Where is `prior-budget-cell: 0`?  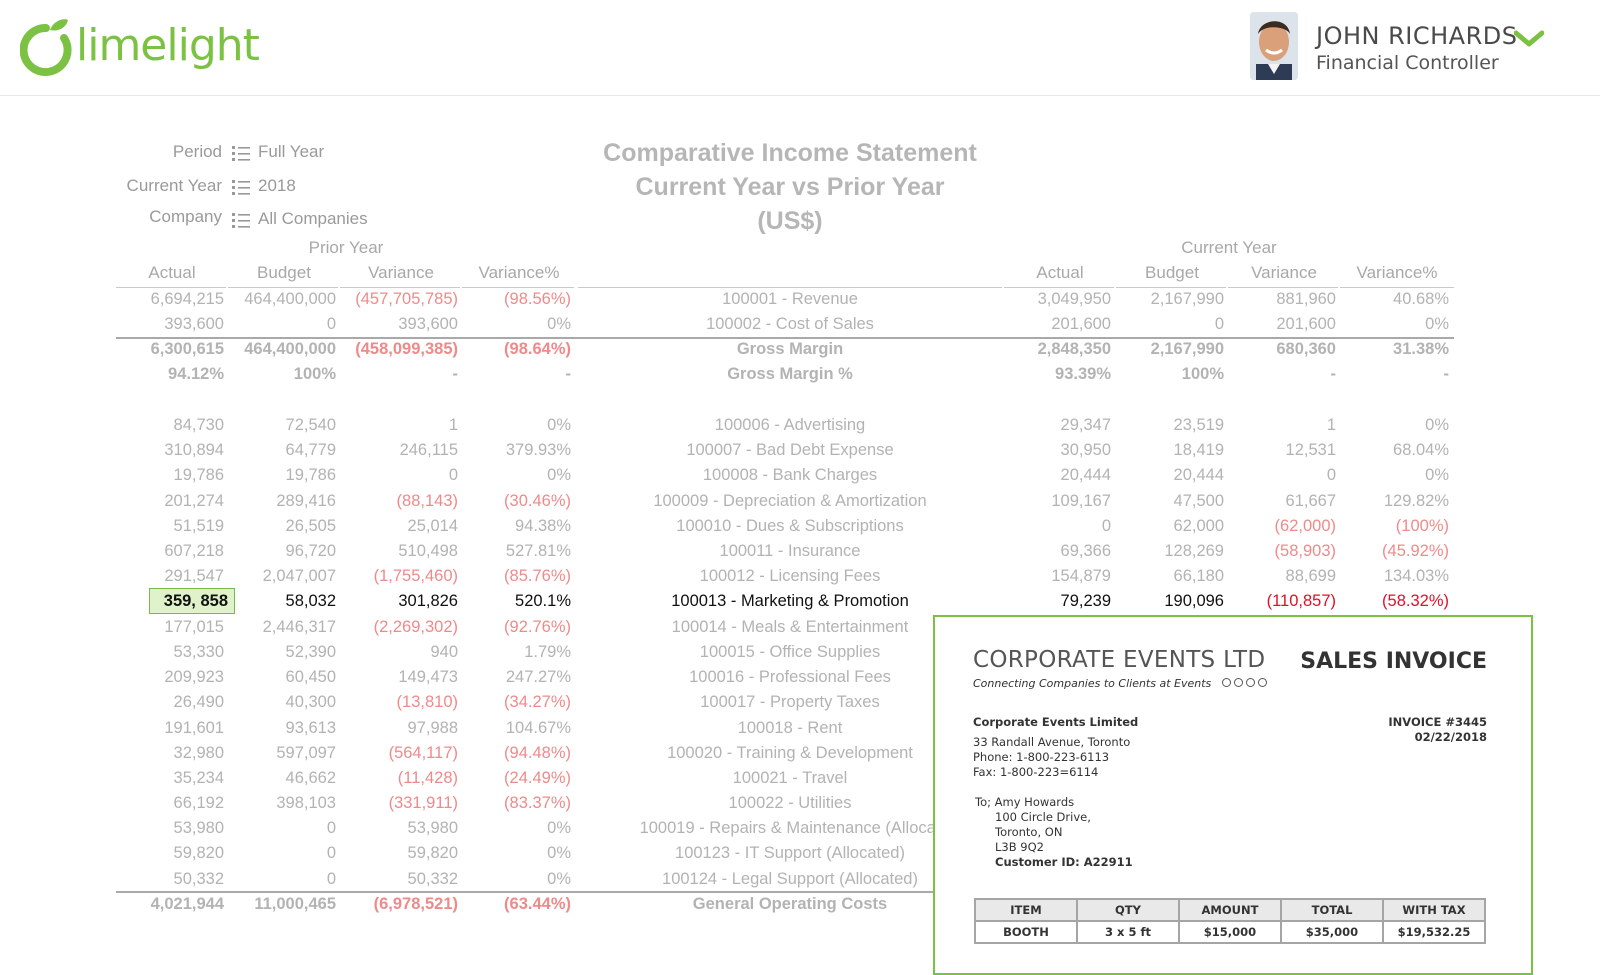
prior-budget-cell: 0 is located at coordinates (331, 828).